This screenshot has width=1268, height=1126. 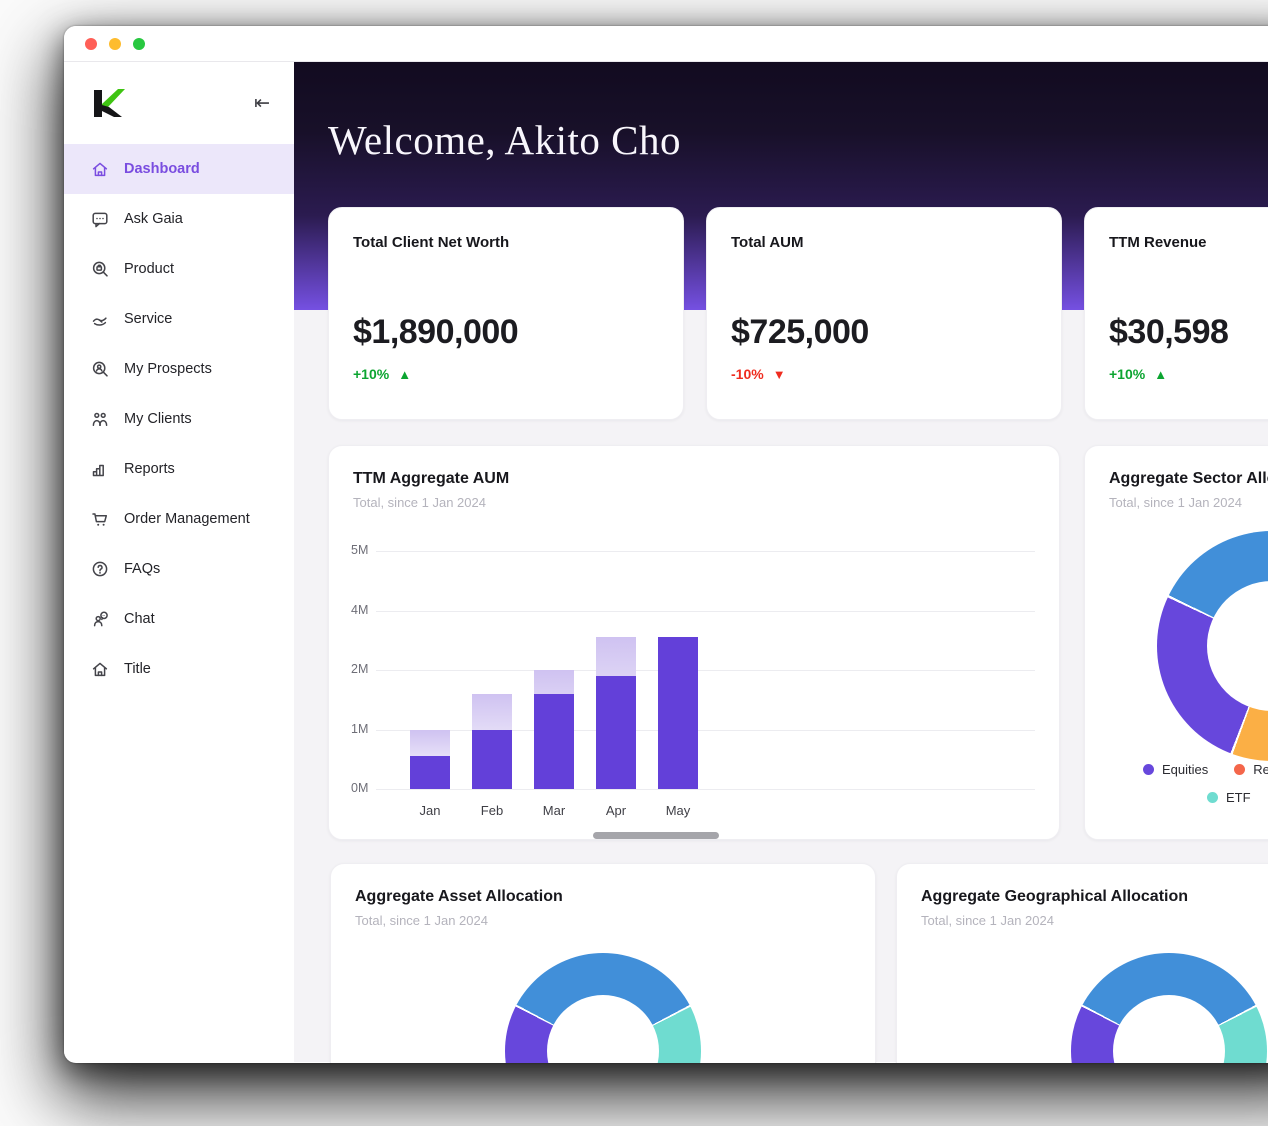 I want to click on sidebar-item-label: Service, so click(x=148, y=319).